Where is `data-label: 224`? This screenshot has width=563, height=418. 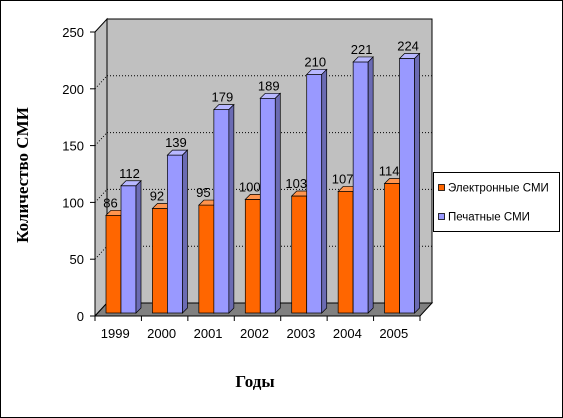
data-label: 224 is located at coordinates (408, 46).